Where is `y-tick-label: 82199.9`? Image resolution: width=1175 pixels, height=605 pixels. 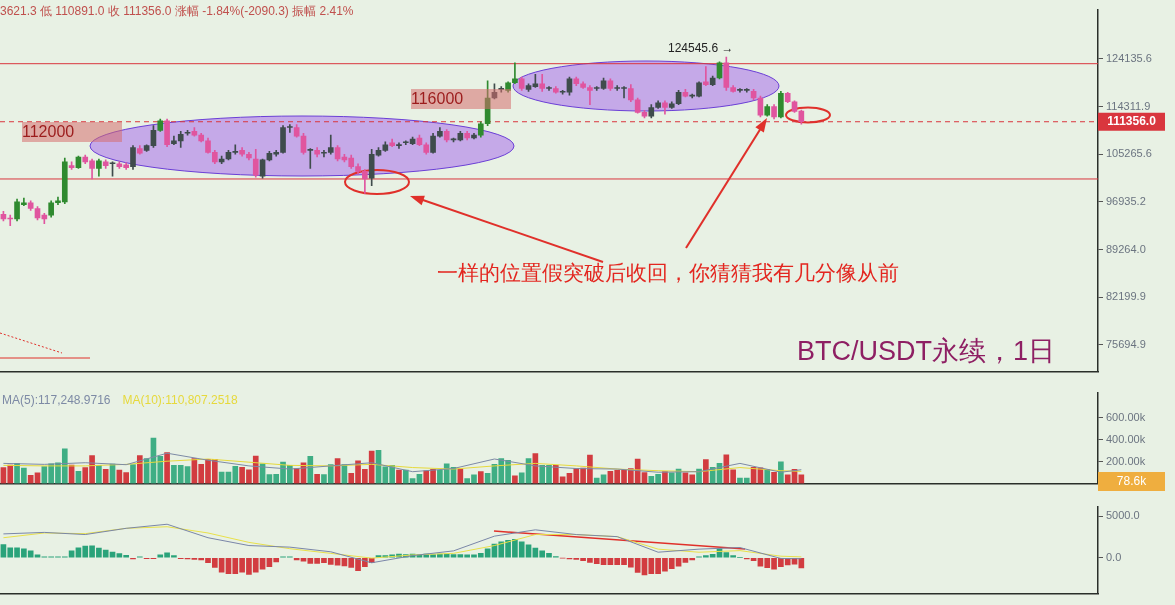
y-tick-label: 82199.9 is located at coordinates (1126, 296).